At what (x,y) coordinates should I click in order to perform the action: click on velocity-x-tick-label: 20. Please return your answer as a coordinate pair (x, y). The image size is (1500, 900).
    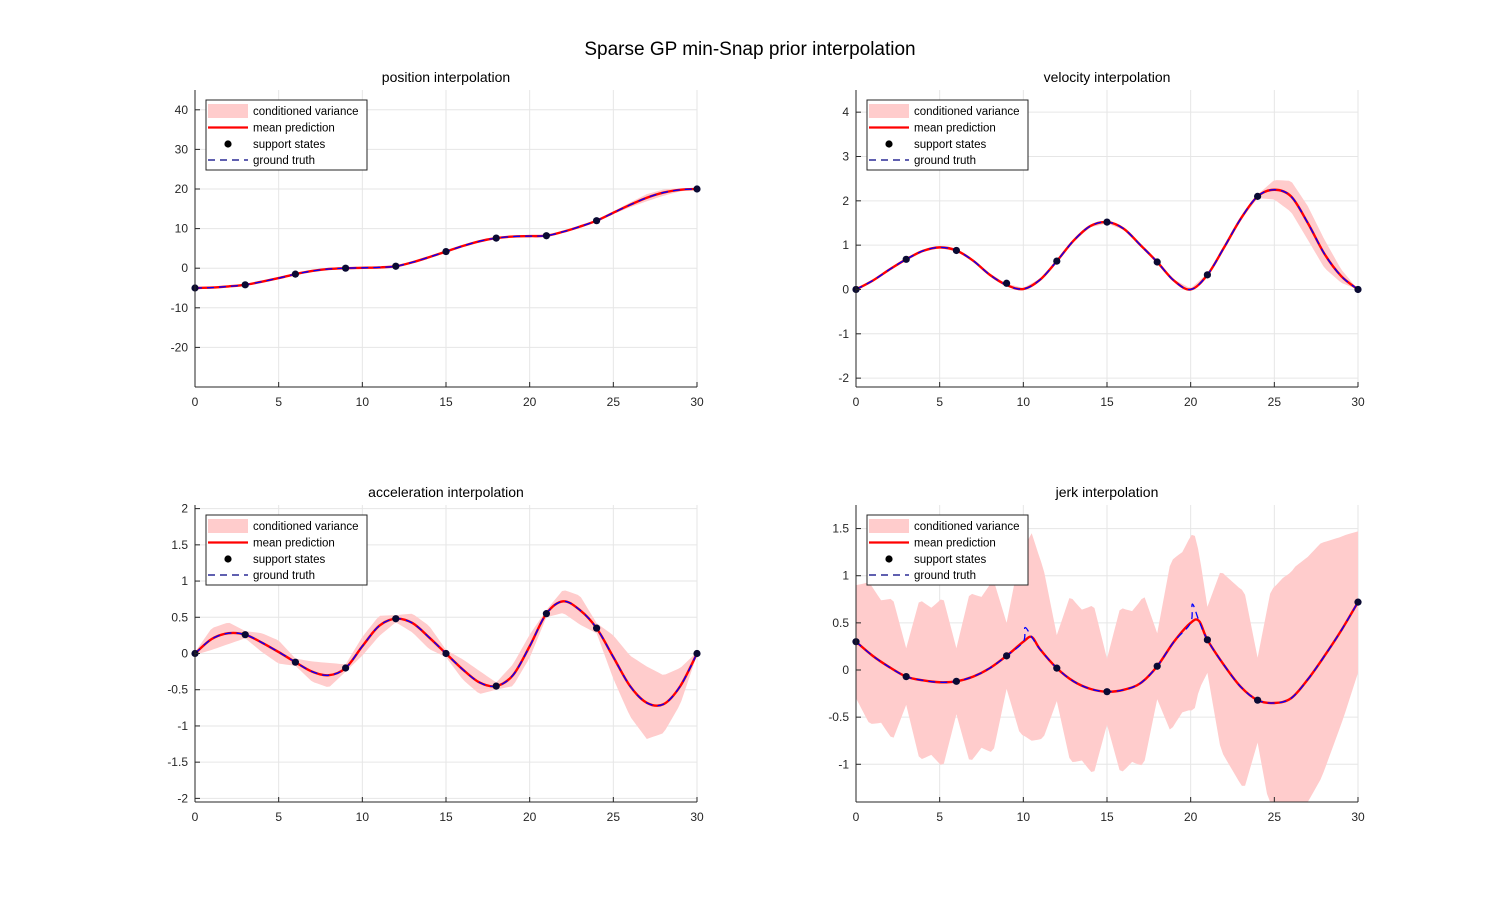
    Looking at the image, I should click on (1191, 402).